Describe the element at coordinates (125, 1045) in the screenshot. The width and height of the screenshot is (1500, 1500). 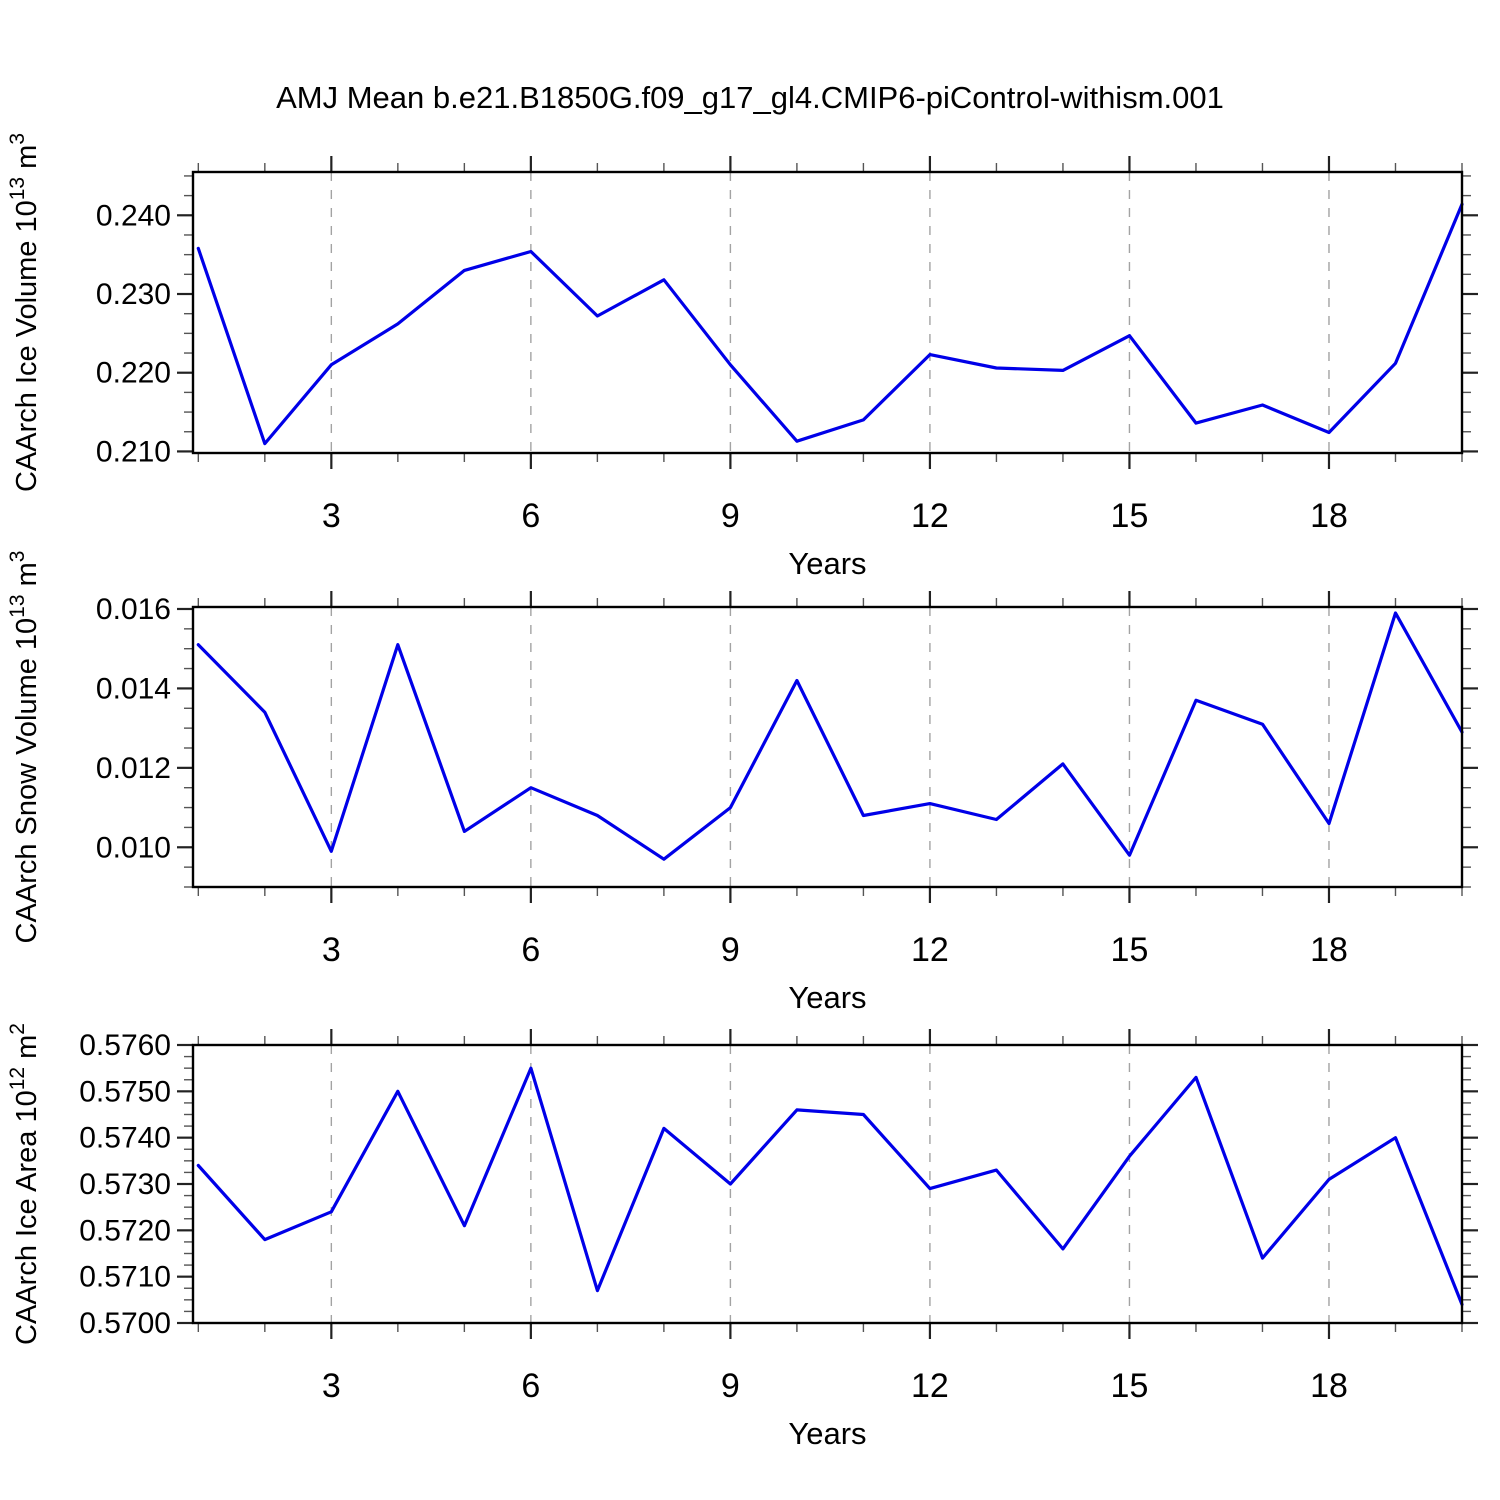
I see `y-tick-label: 0.5760` at that location.